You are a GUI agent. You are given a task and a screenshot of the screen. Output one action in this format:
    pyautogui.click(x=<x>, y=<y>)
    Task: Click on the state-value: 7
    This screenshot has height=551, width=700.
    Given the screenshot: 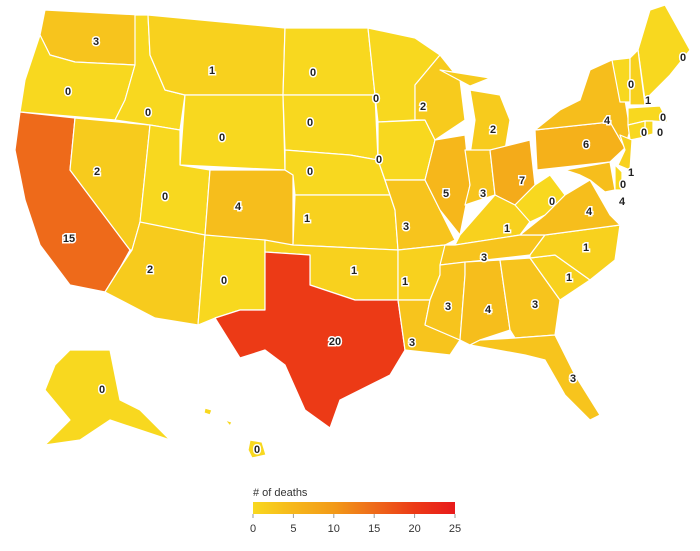 What is the action you would take?
    pyautogui.click(x=522, y=181)
    